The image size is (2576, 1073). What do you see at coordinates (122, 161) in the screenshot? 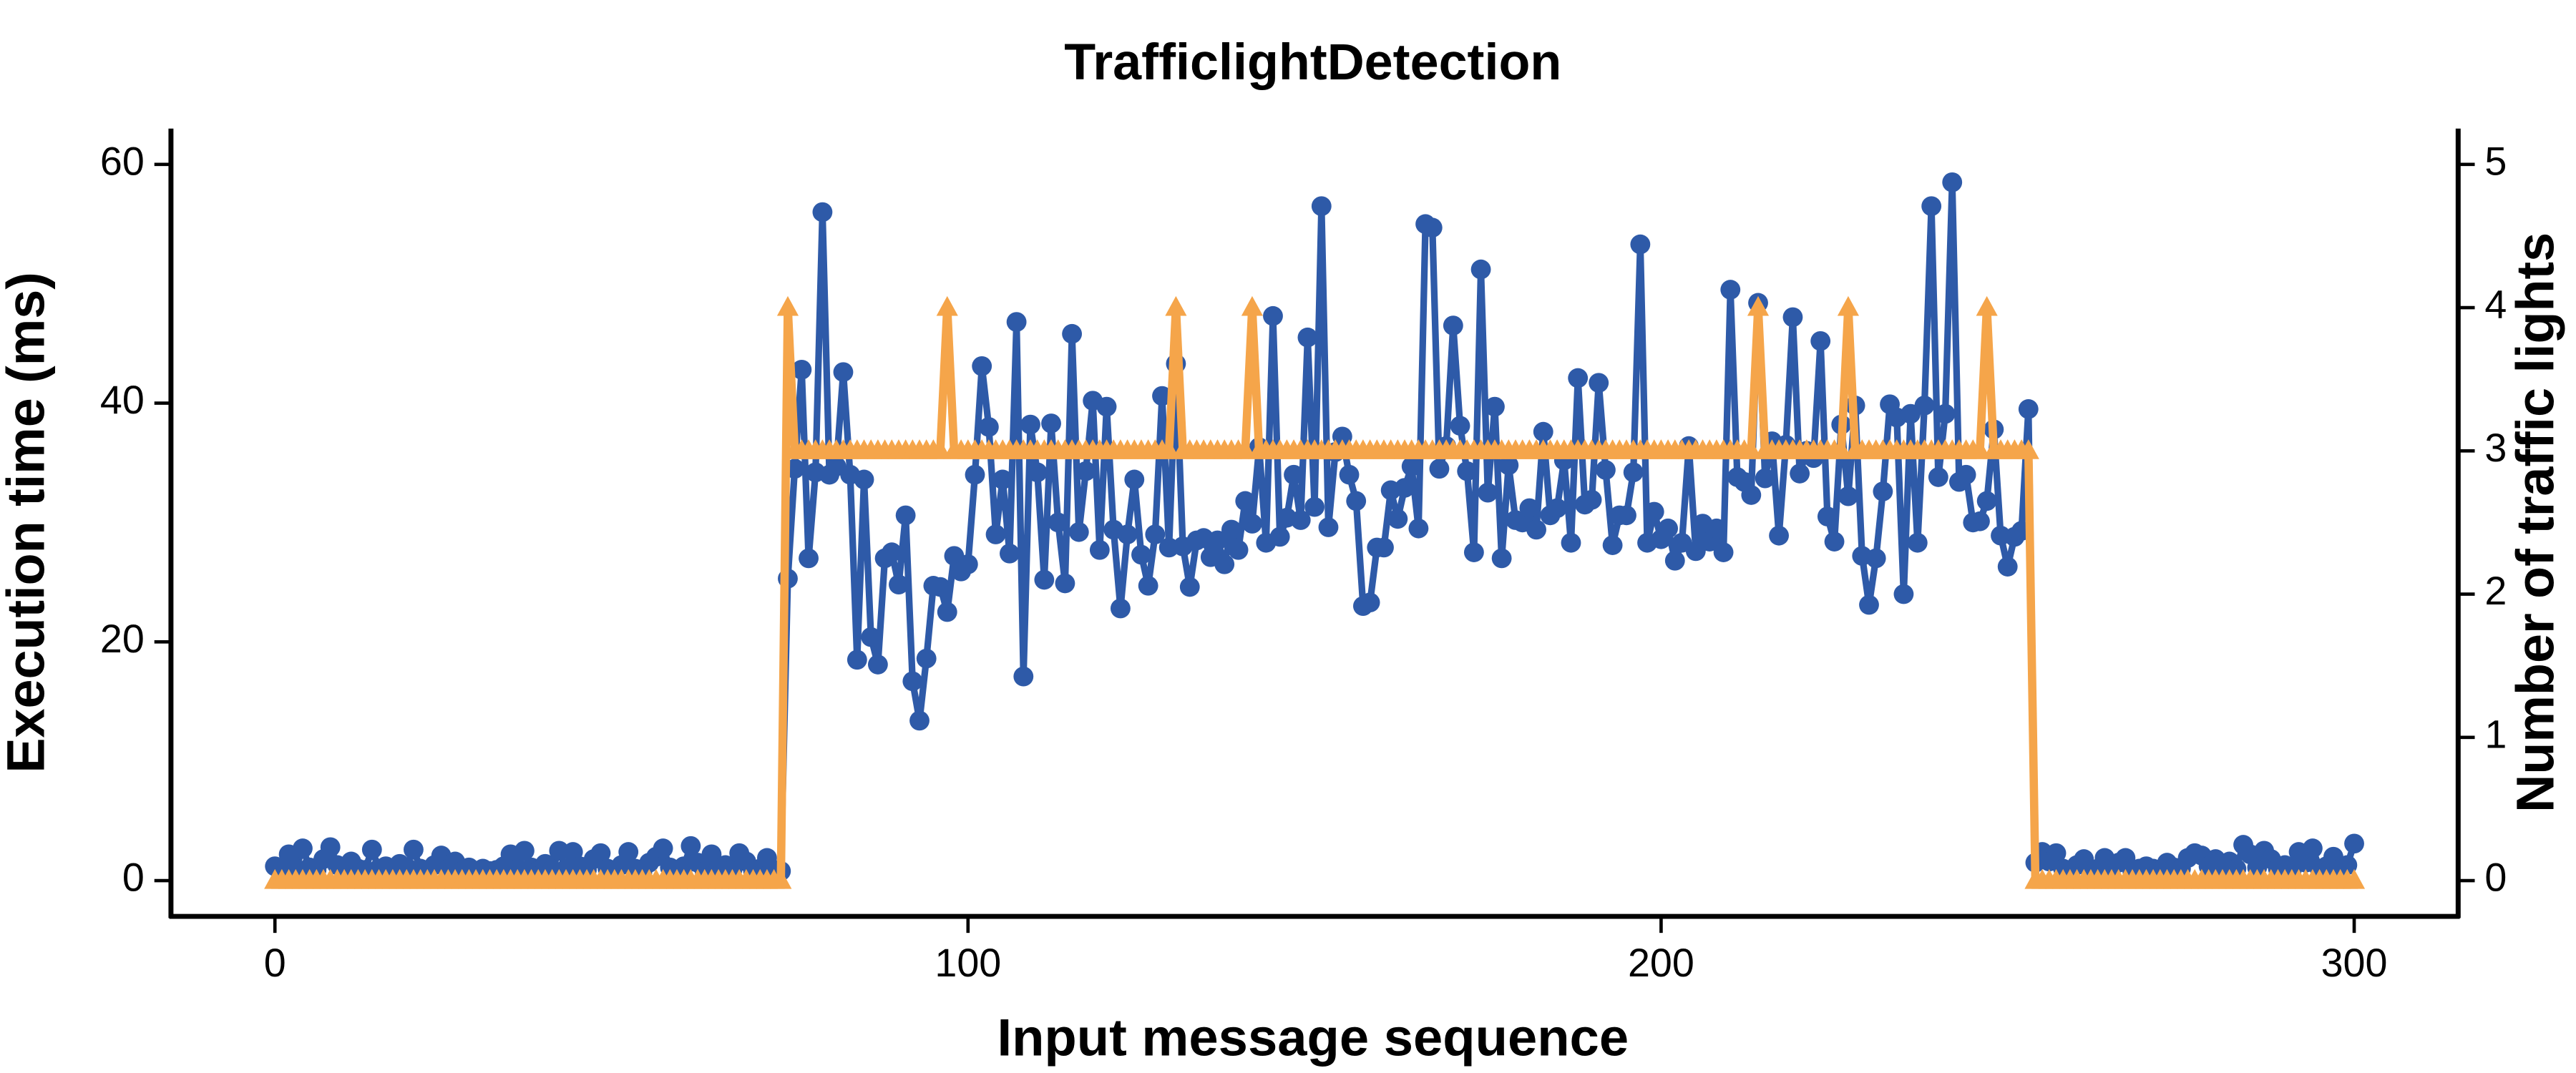
I see `y-tick-label: 60` at bounding box center [122, 161].